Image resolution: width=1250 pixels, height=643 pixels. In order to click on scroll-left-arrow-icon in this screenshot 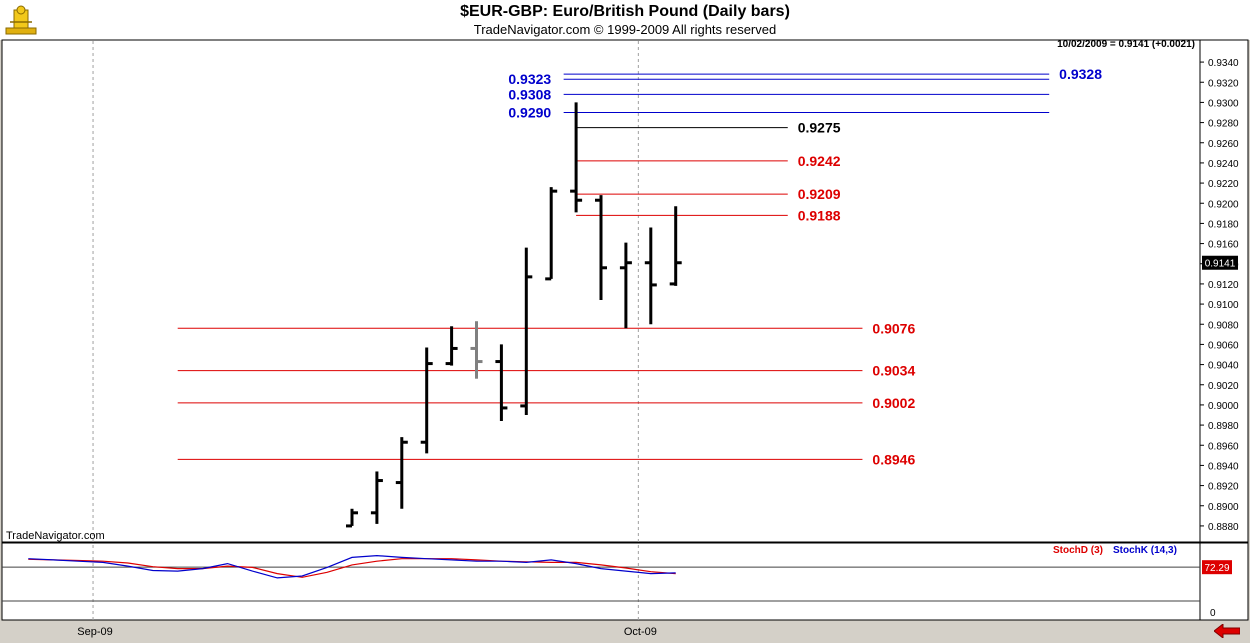, I will do `click(1227, 631)`.